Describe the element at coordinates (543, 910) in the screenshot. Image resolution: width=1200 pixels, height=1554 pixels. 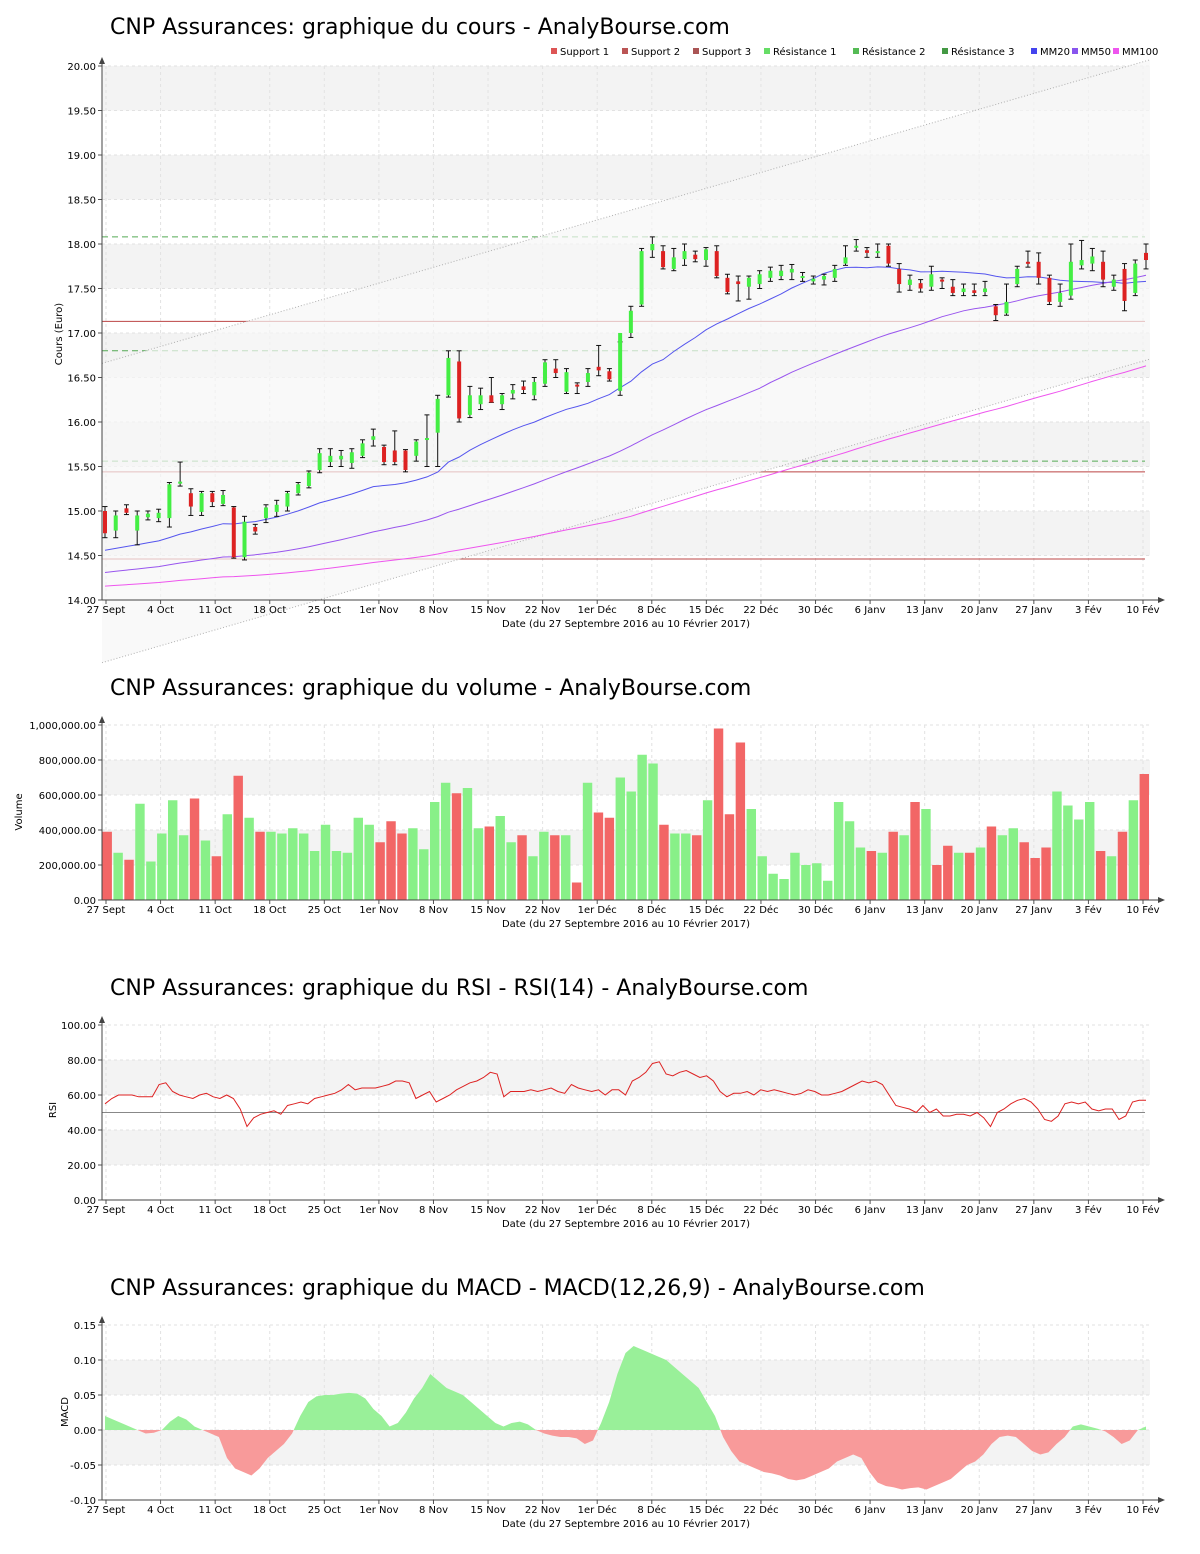
I see `volume-x-tick-label: 22 Nov` at that location.